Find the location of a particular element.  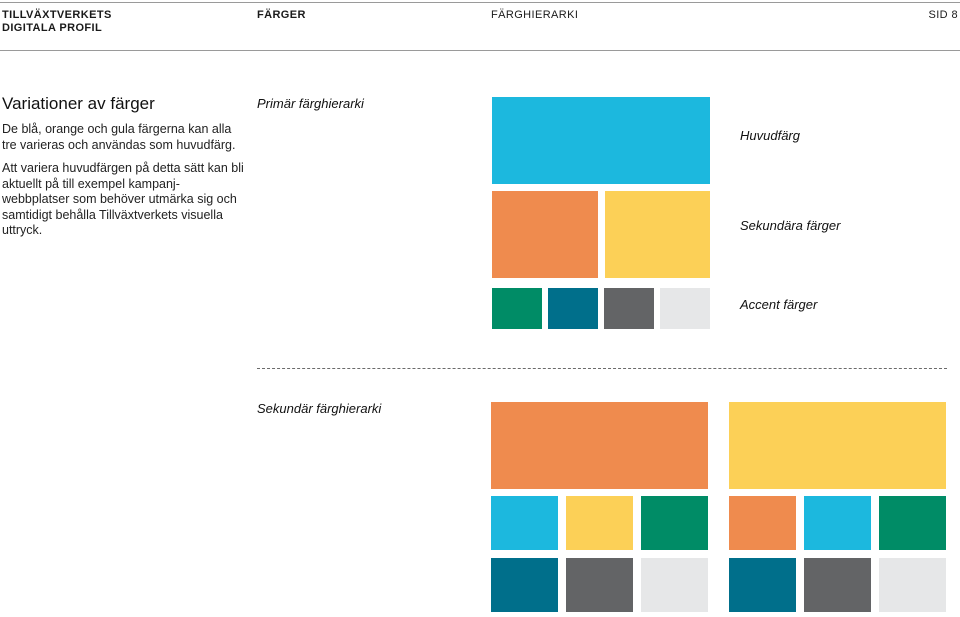

variant-orange-secondary-yellow is located at coordinates (599, 523).